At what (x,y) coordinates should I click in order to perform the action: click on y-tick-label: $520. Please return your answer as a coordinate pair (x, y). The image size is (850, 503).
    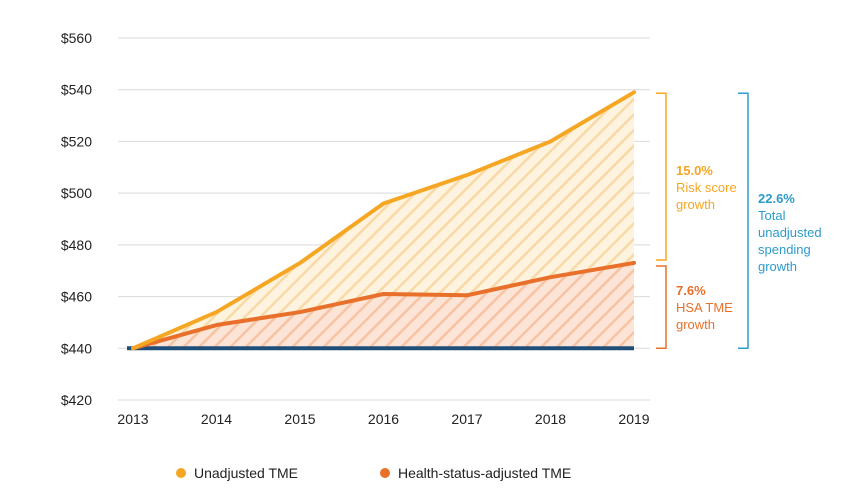
    Looking at the image, I should click on (76, 141).